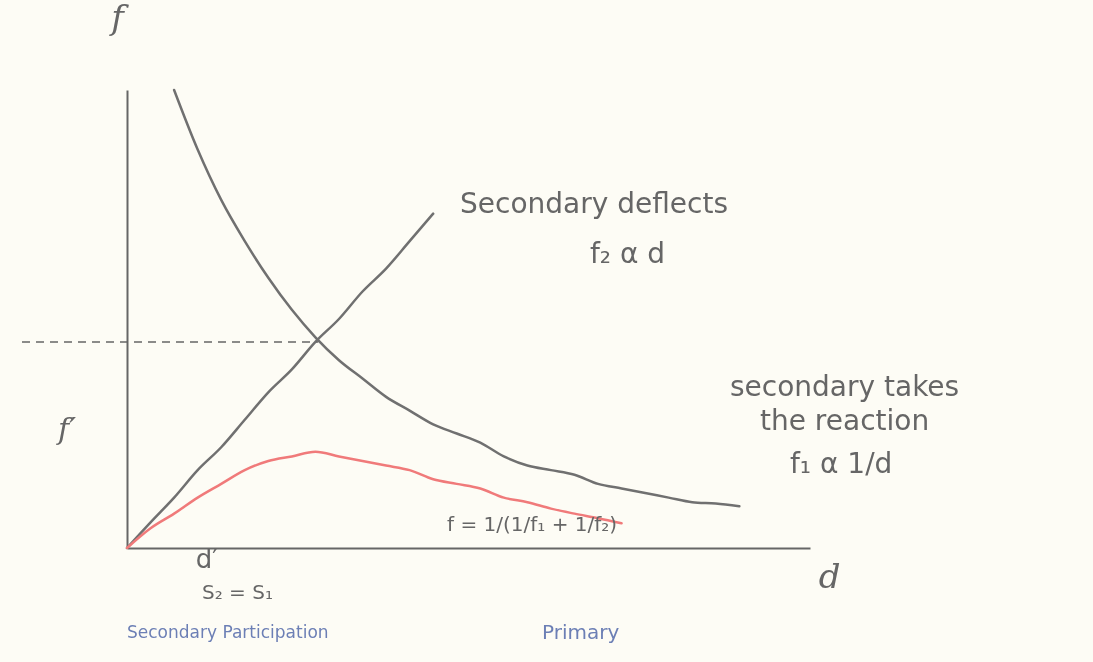 This screenshot has width=1093, height=662. Describe the element at coordinates (628, 253) in the screenshot. I see `annotation: f₂ α d` at that location.